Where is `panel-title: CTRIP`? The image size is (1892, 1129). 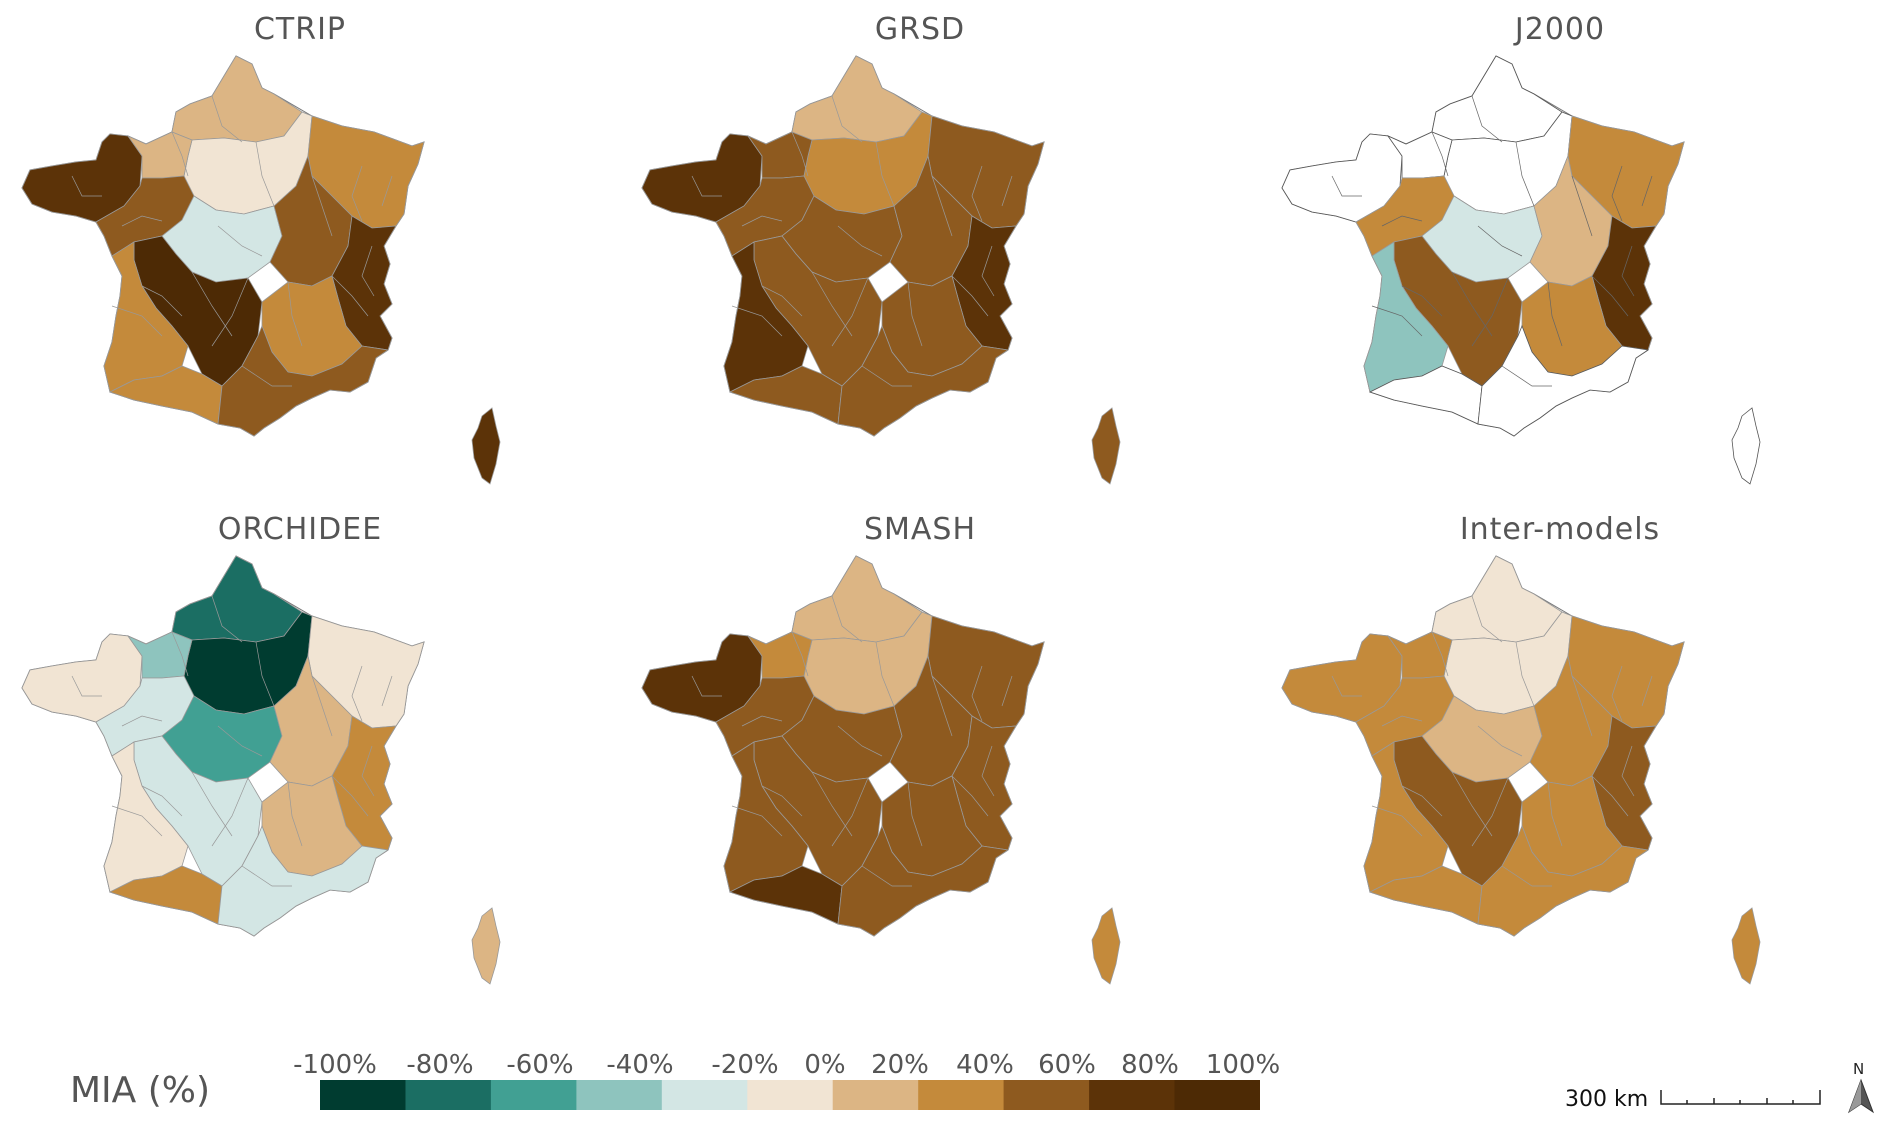 panel-title: CTRIP is located at coordinates (300, 29).